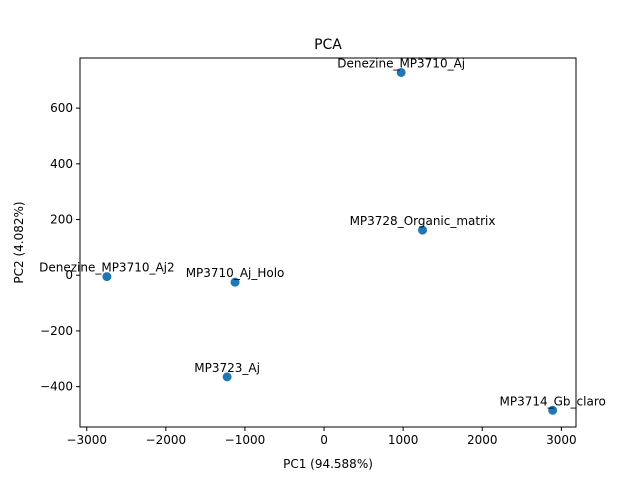 The image size is (640, 480). What do you see at coordinates (324, 440) in the screenshot?
I see `x-tick-label: 0` at bounding box center [324, 440].